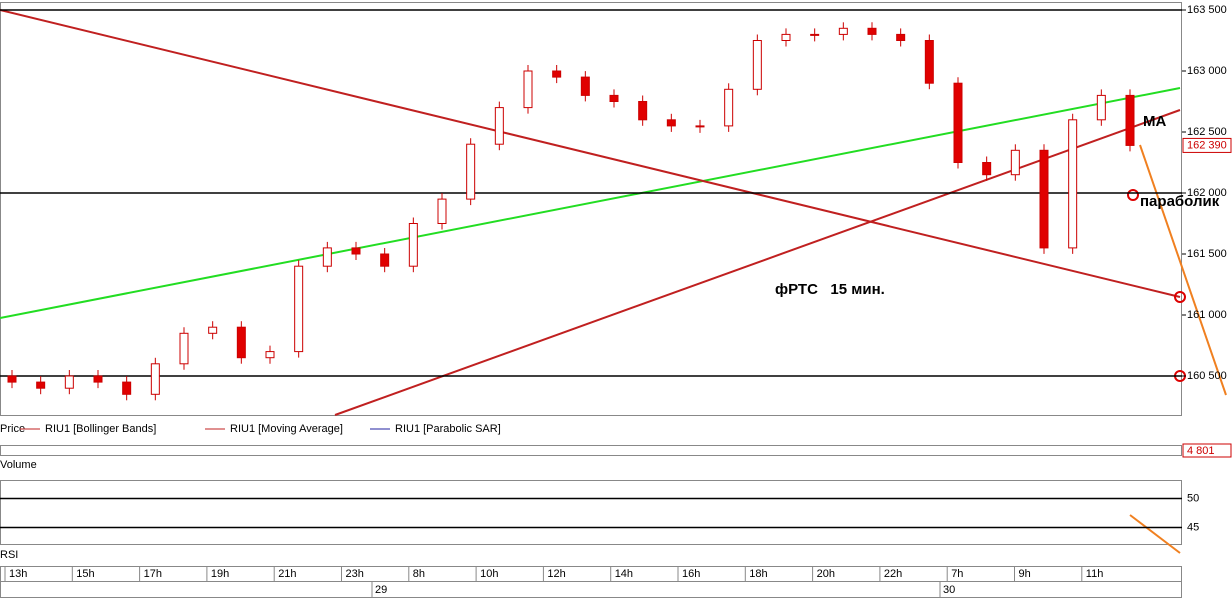  I want to click on x-tick-label: 17h, so click(153, 574).